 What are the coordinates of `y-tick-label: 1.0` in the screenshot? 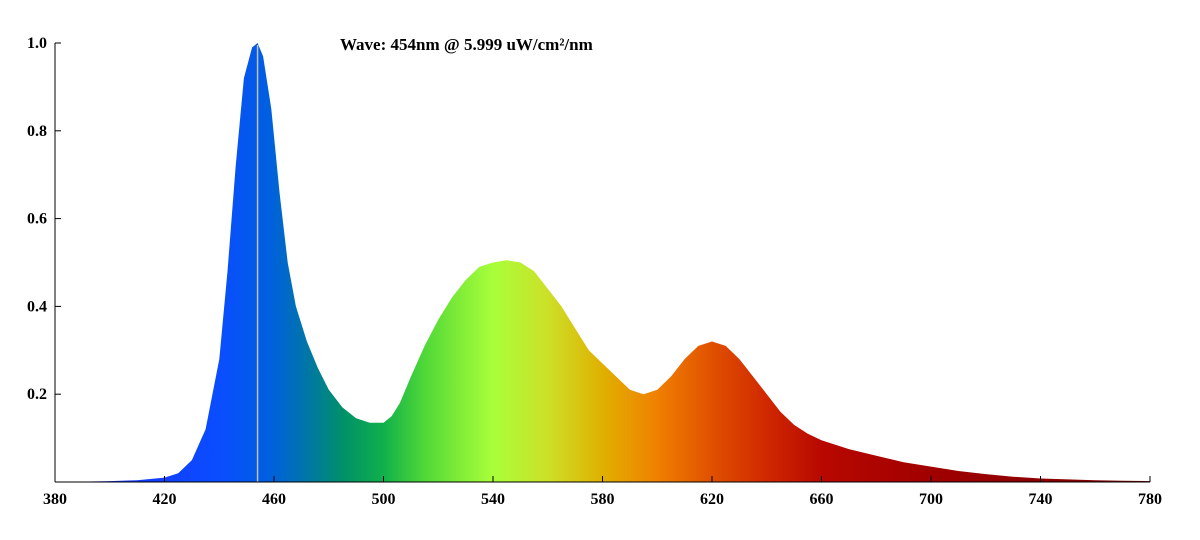 It's located at (37, 43).